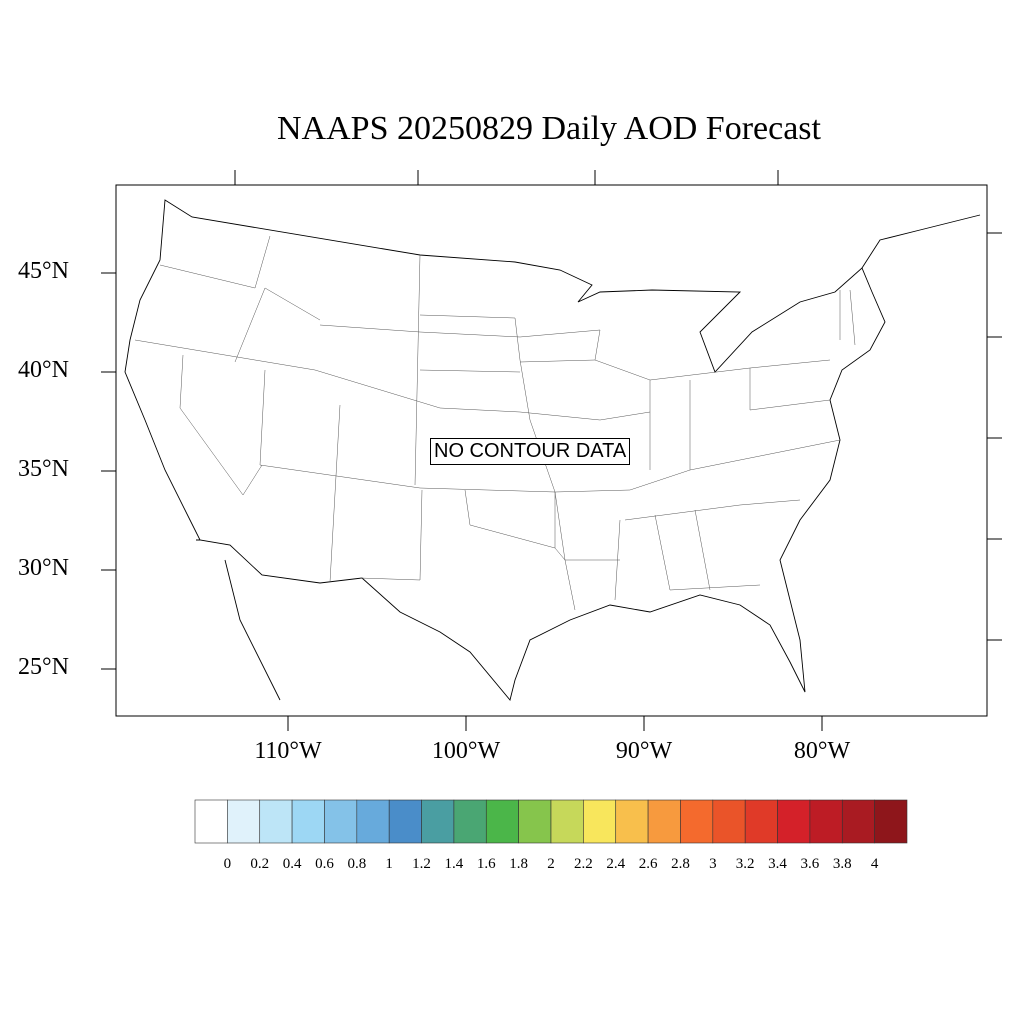 The width and height of the screenshot is (1024, 1024). Describe the element at coordinates (43, 370) in the screenshot. I see `lat-label: 40°N` at that location.